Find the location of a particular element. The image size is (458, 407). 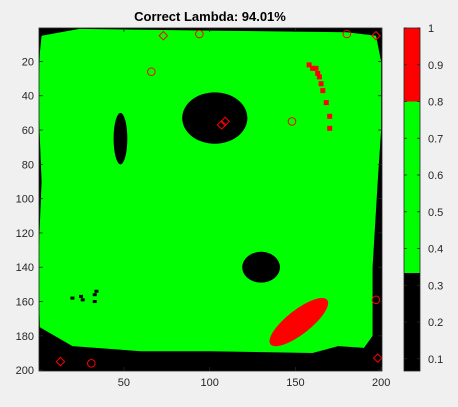

x-tick-label: 200 is located at coordinates (381, 383).